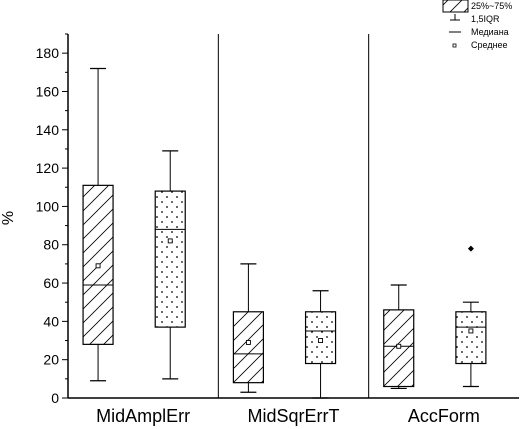 The height and width of the screenshot is (429, 520). Describe the element at coordinates (489, 45) in the screenshot. I see `legend-mean-label: Среднее` at that location.